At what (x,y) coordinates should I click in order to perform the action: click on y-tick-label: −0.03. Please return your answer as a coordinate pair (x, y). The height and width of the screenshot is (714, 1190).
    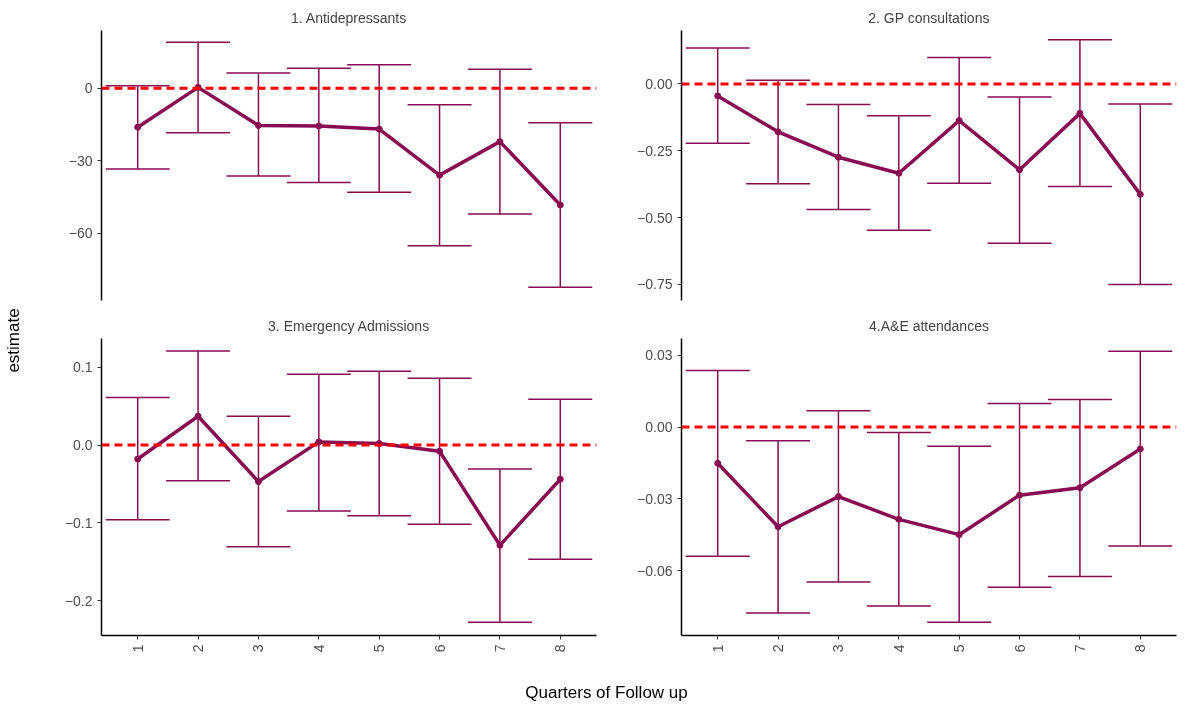
    Looking at the image, I should click on (655, 498).